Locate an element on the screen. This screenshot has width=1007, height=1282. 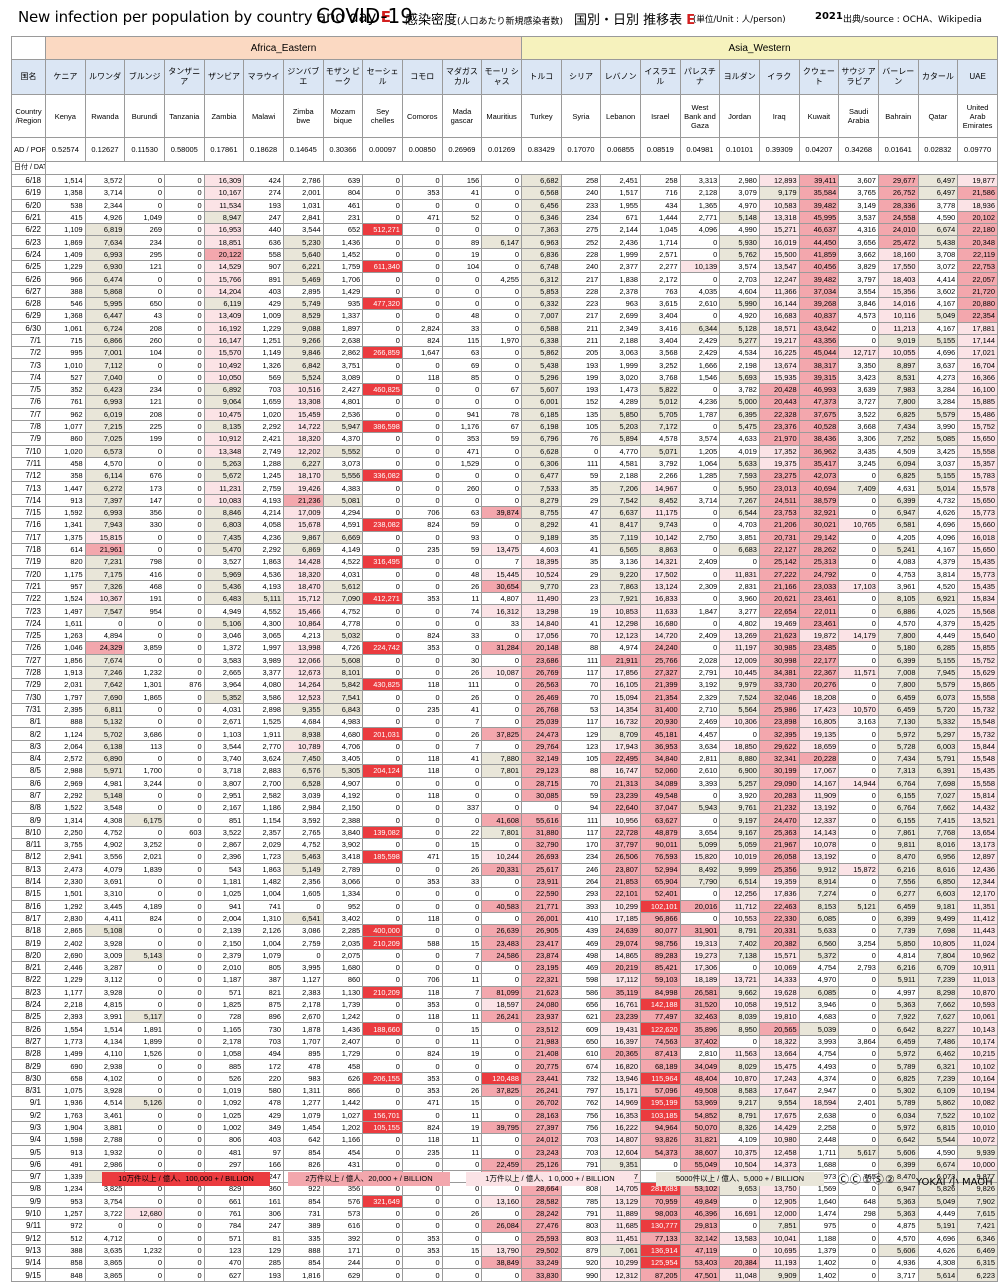
value-cell: 2,035 is located at coordinates (343, 943).